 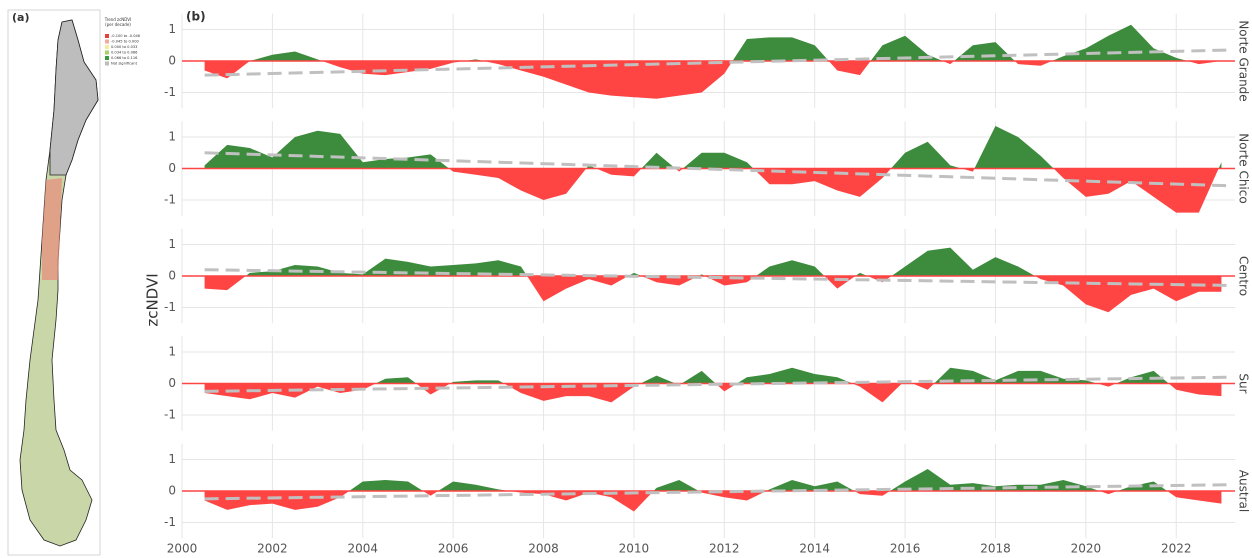 I want to click on legend-label: 0.034 to 0.066, so click(x=124, y=53).